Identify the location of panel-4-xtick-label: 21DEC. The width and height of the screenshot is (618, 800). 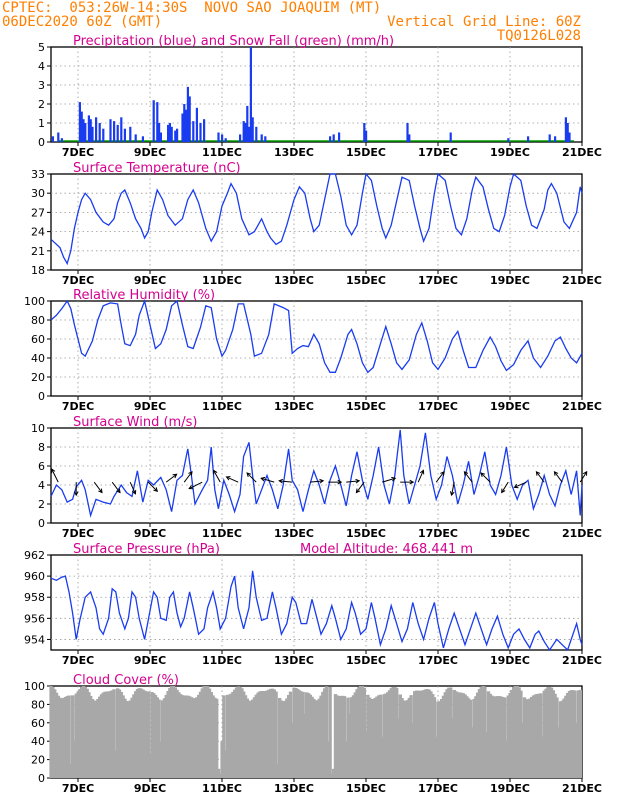
(582, 660).